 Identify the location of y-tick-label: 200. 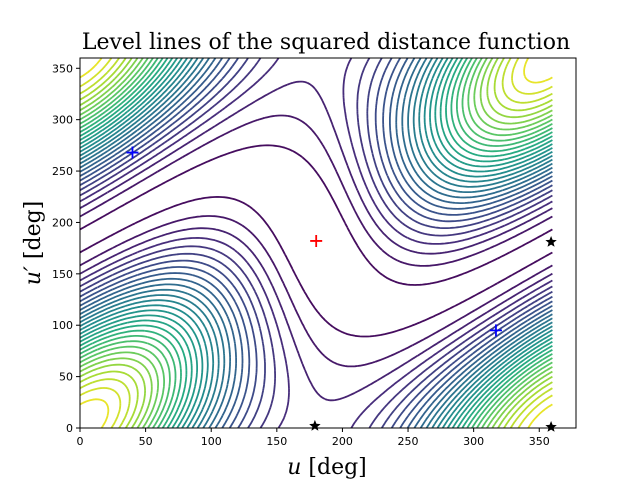
(62, 222).